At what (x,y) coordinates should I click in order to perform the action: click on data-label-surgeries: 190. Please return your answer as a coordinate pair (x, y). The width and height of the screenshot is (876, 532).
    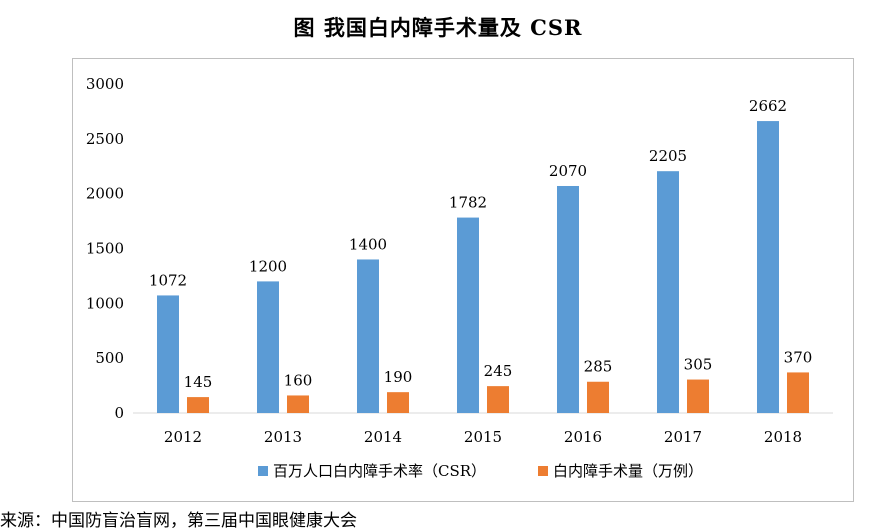
    Looking at the image, I should click on (398, 377).